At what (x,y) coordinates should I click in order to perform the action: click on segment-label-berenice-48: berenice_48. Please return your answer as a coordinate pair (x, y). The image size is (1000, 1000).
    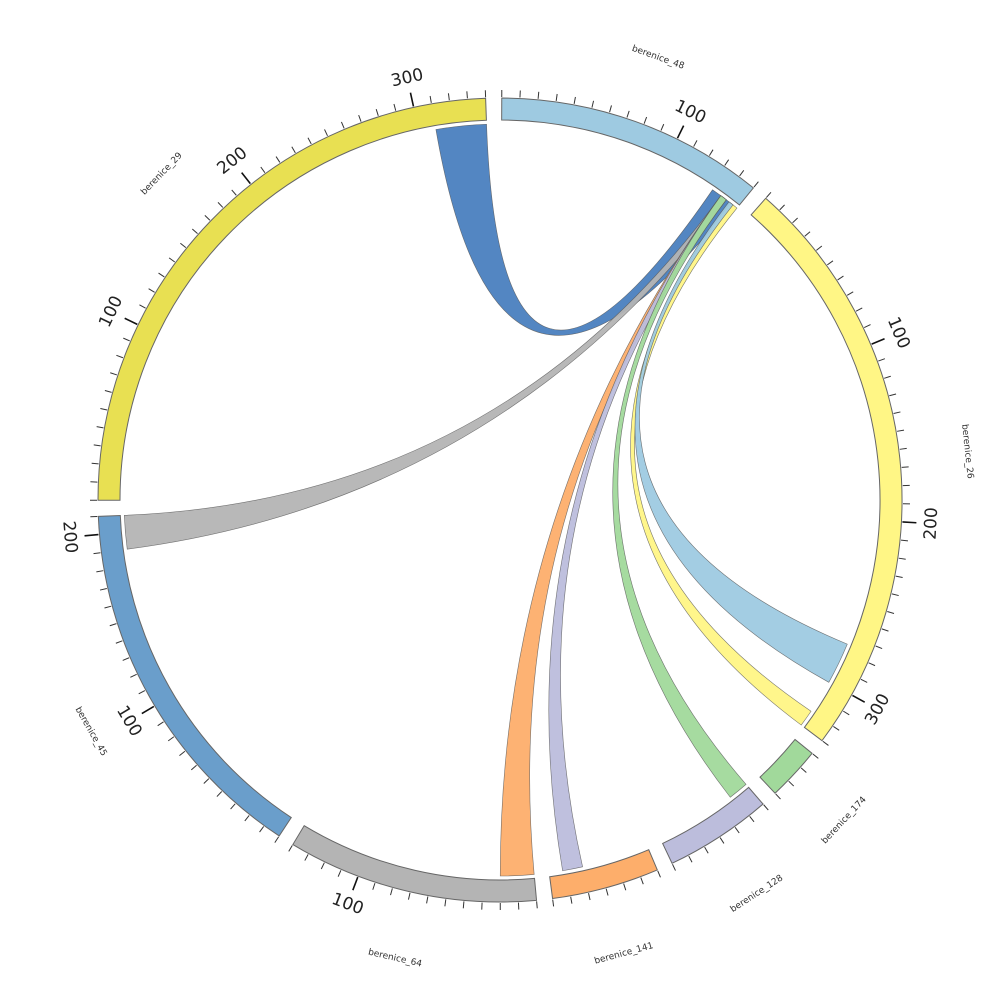
    Looking at the image, I should click on (657, 58).